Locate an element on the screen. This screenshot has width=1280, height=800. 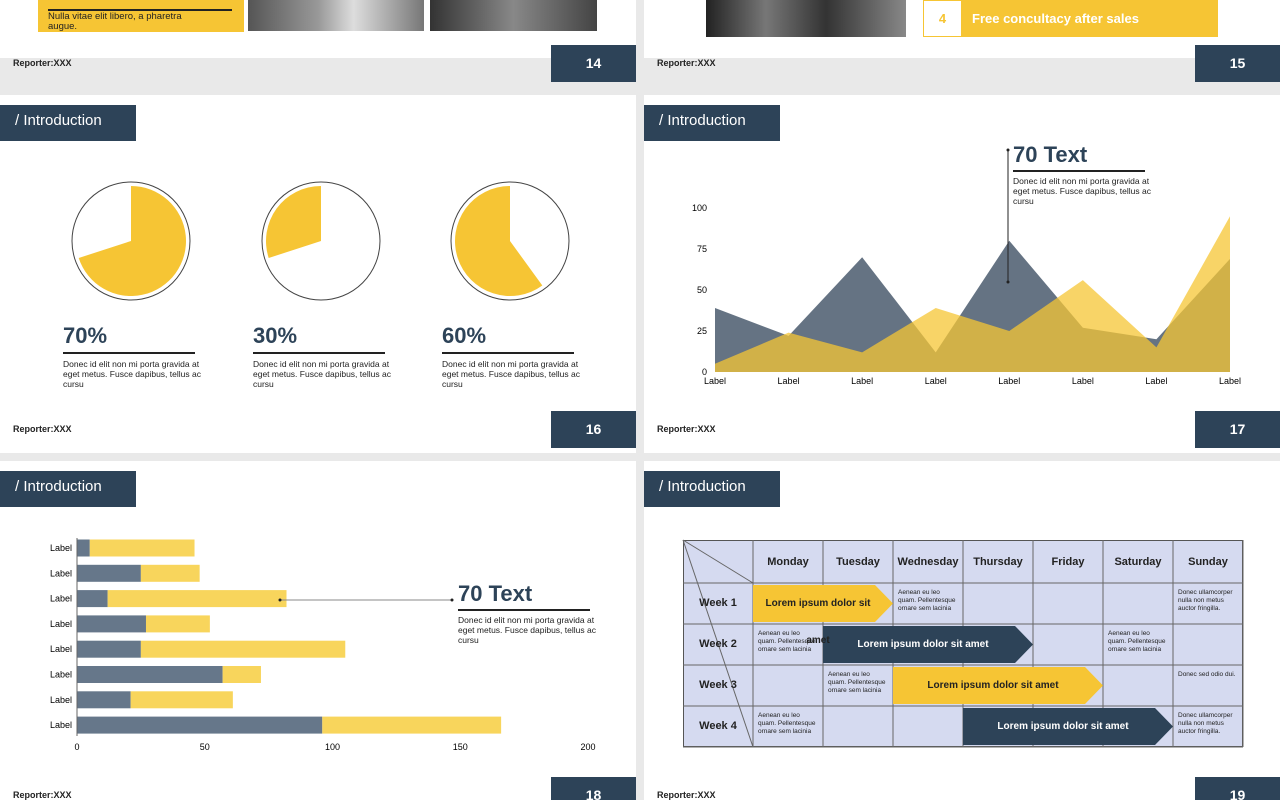
column-header: Saturday is located at coordinates (1138, 561).